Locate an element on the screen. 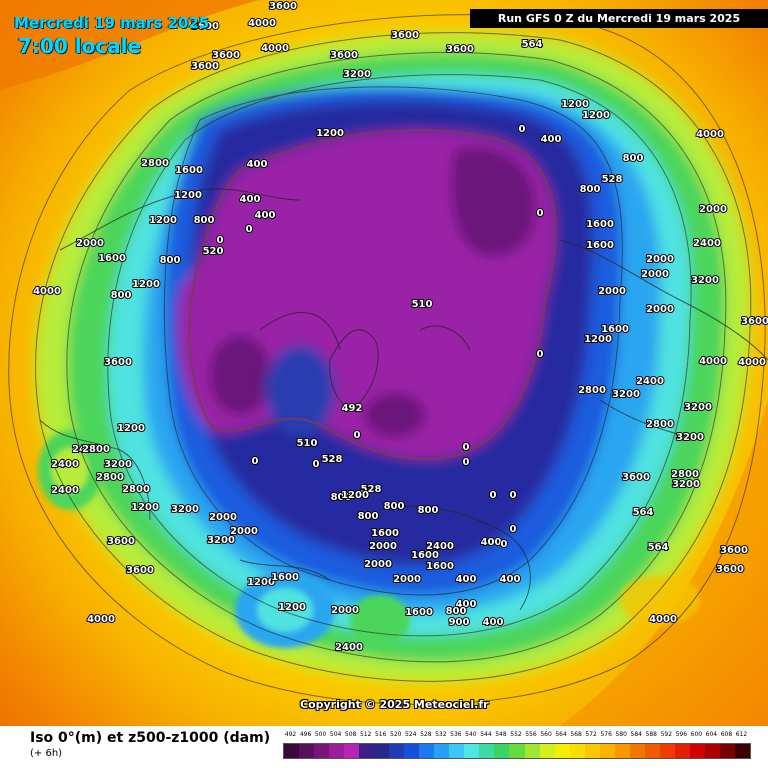 The width and height of the screenshot is (768, 768). scale-value-label: 584 is located at coordinates (636, 734).